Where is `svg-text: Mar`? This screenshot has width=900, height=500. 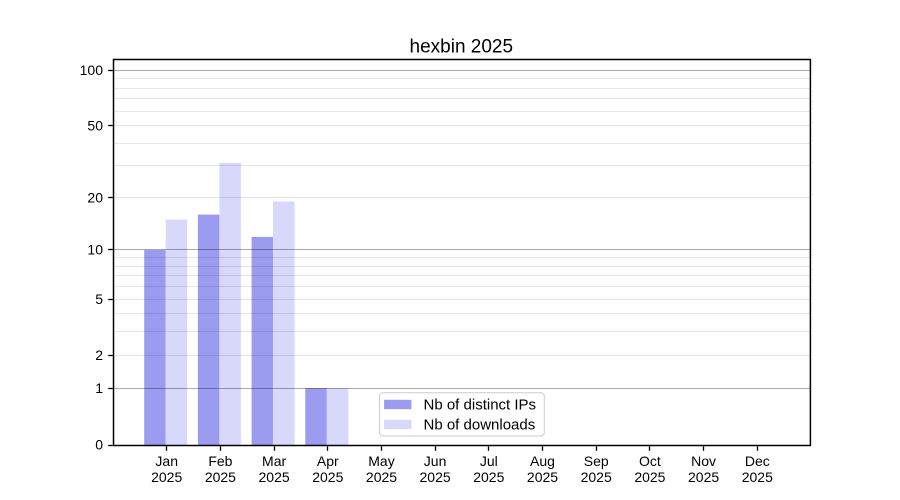
svg-text: Mar is located at coordinates (274, 461).